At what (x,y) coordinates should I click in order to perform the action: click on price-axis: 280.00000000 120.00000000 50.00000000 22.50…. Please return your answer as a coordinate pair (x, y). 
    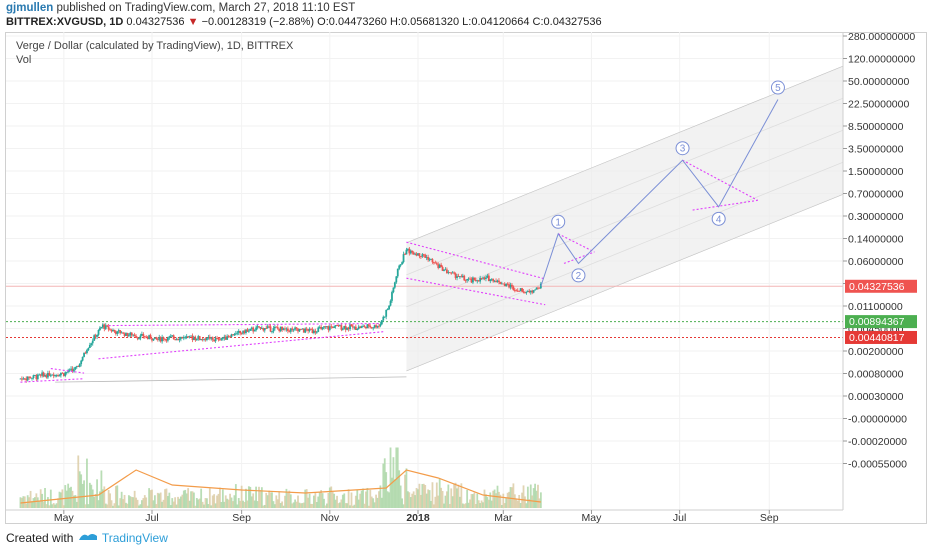
    Looking at the image, I should click on (878, 270).